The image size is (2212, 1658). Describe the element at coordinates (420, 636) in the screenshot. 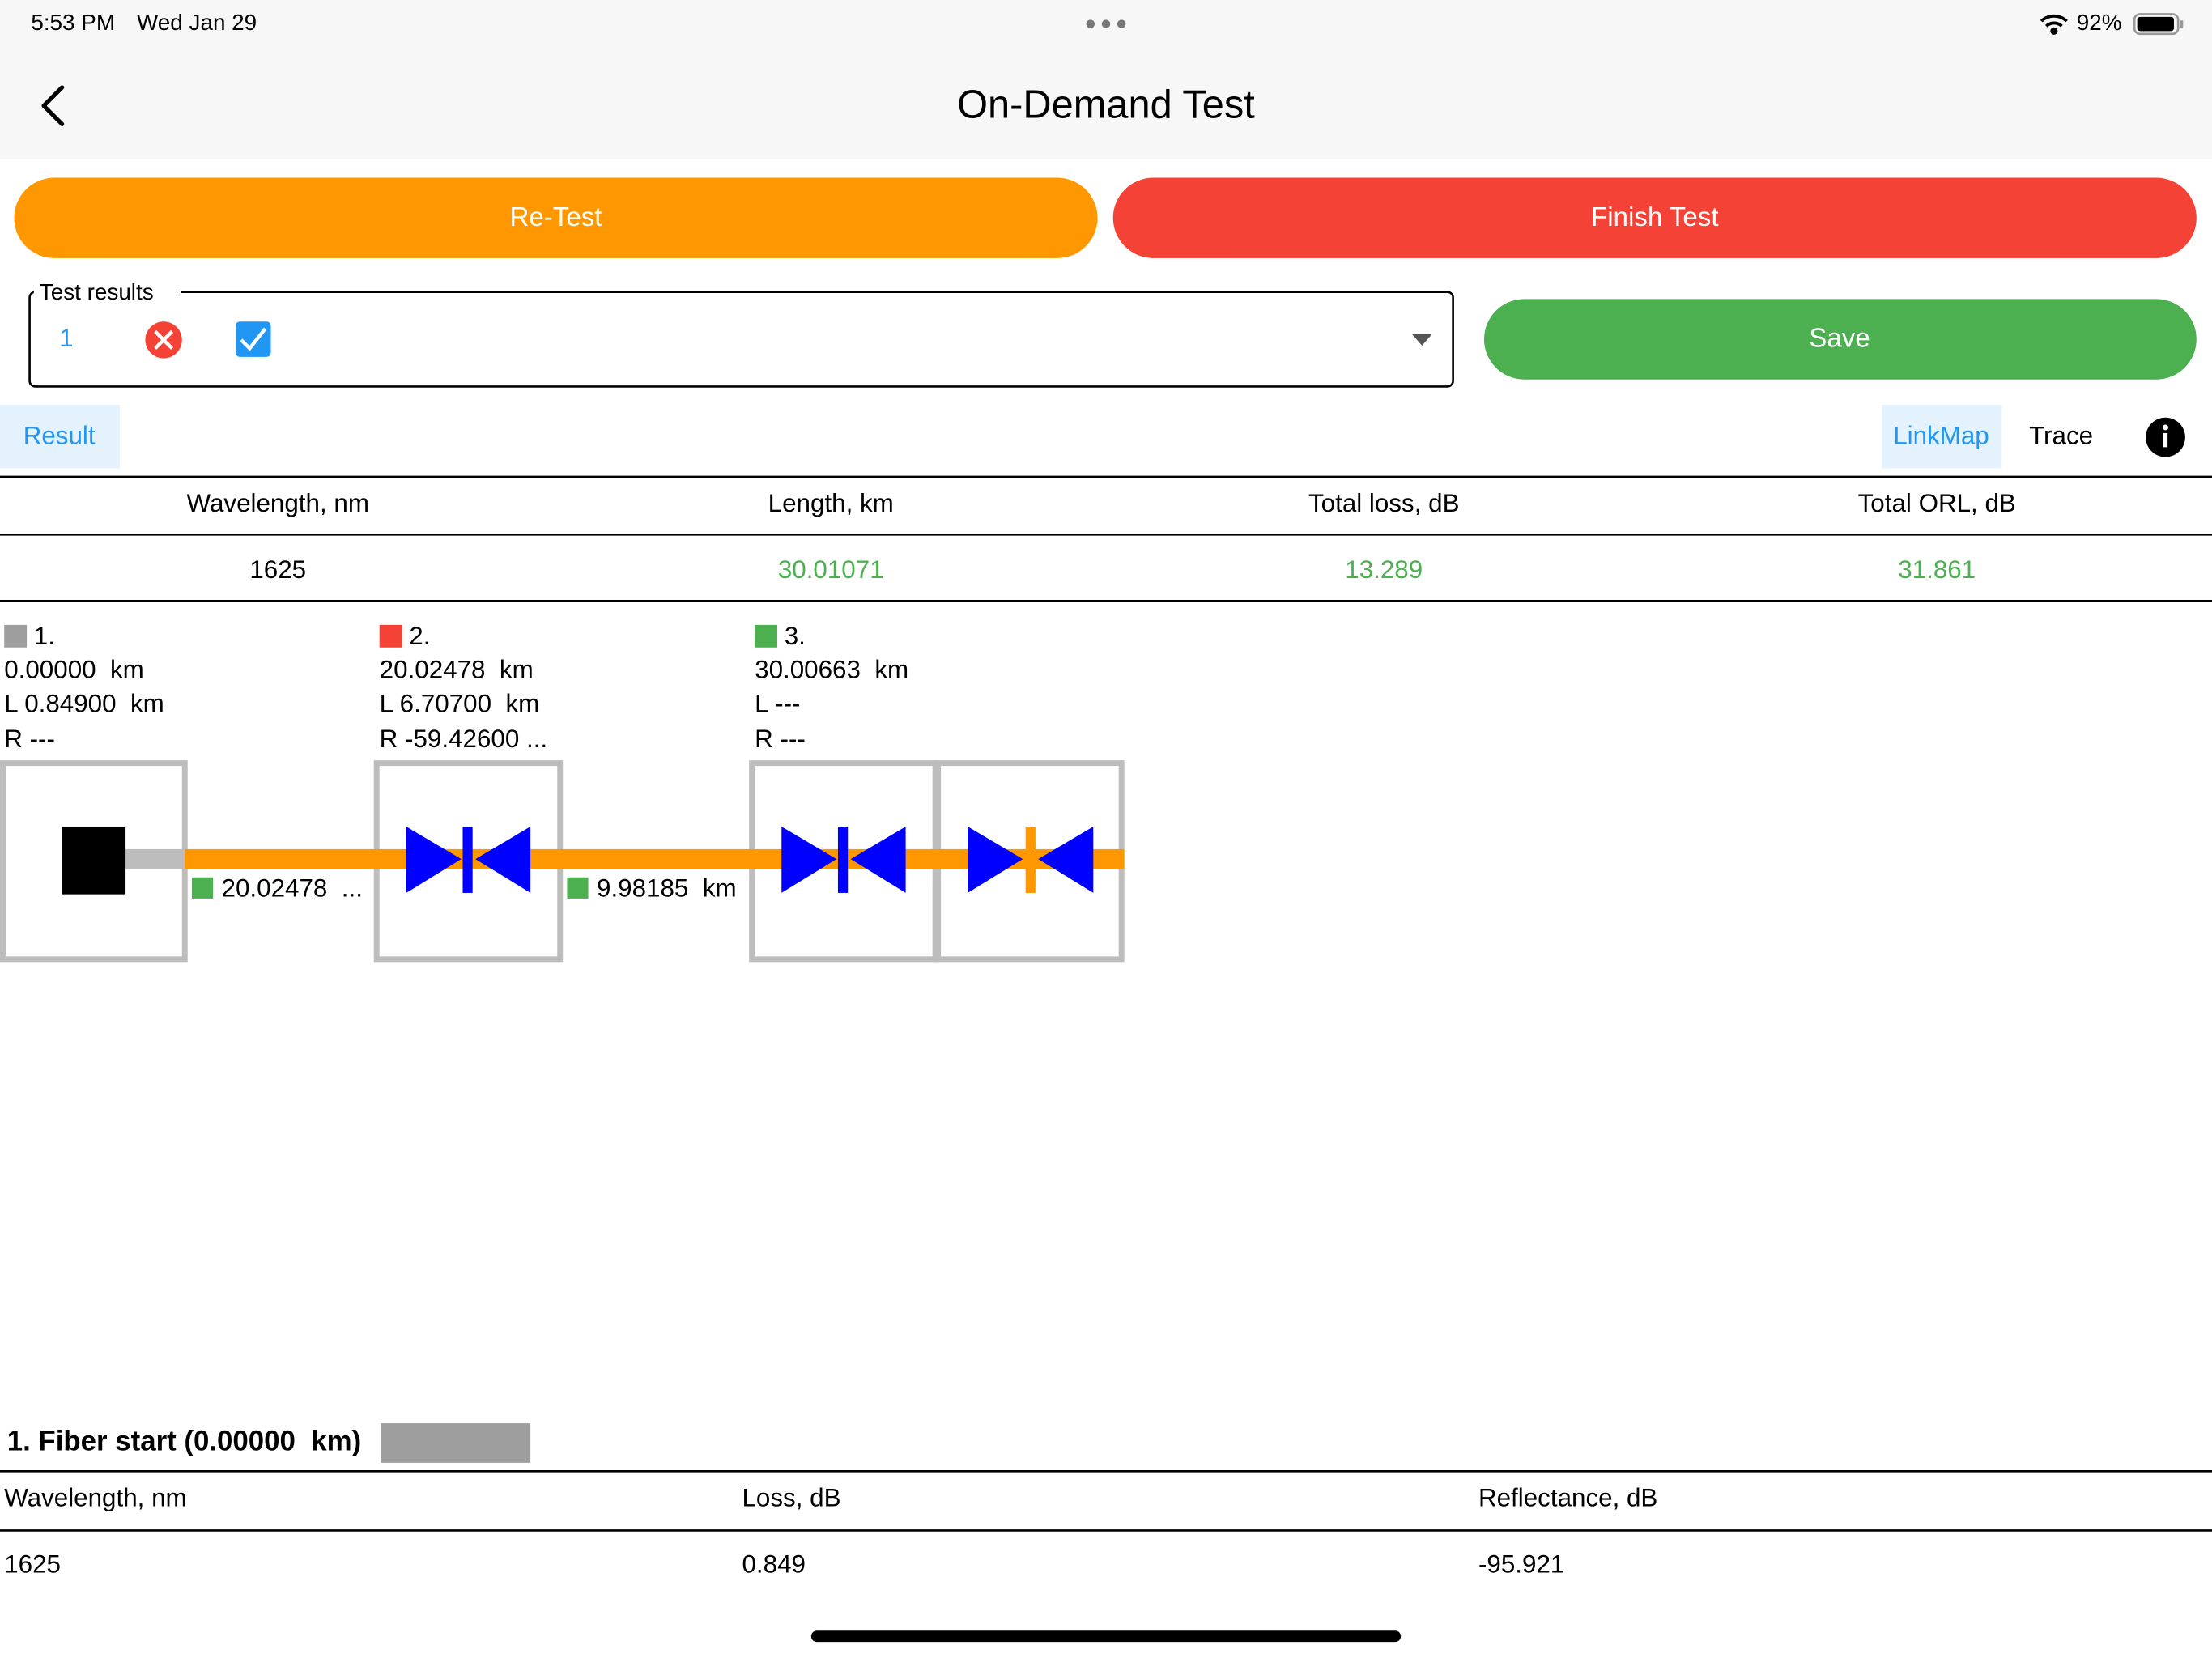

I see `event-label: 2.` at that location.